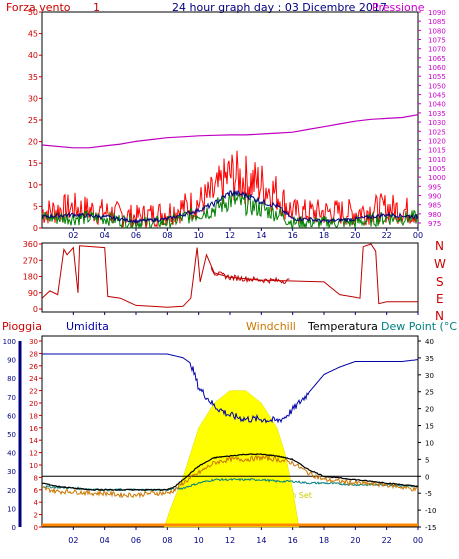 The height and width of the screenshot is (559, 459). I want to click on panel3-x-tick-label: 16, so click(293, 540).